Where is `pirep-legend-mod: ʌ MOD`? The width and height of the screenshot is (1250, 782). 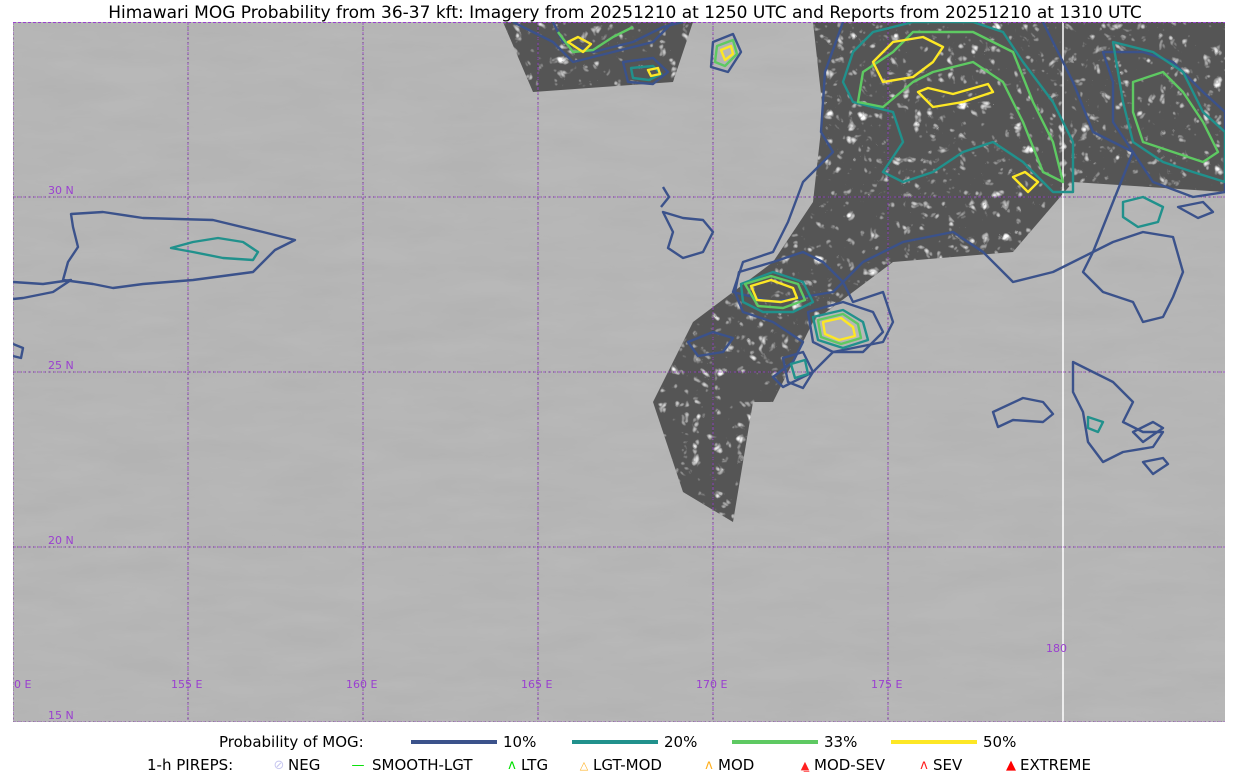 pirep-legend-mod: ʌ MOD is located at coordinates (728, 765).